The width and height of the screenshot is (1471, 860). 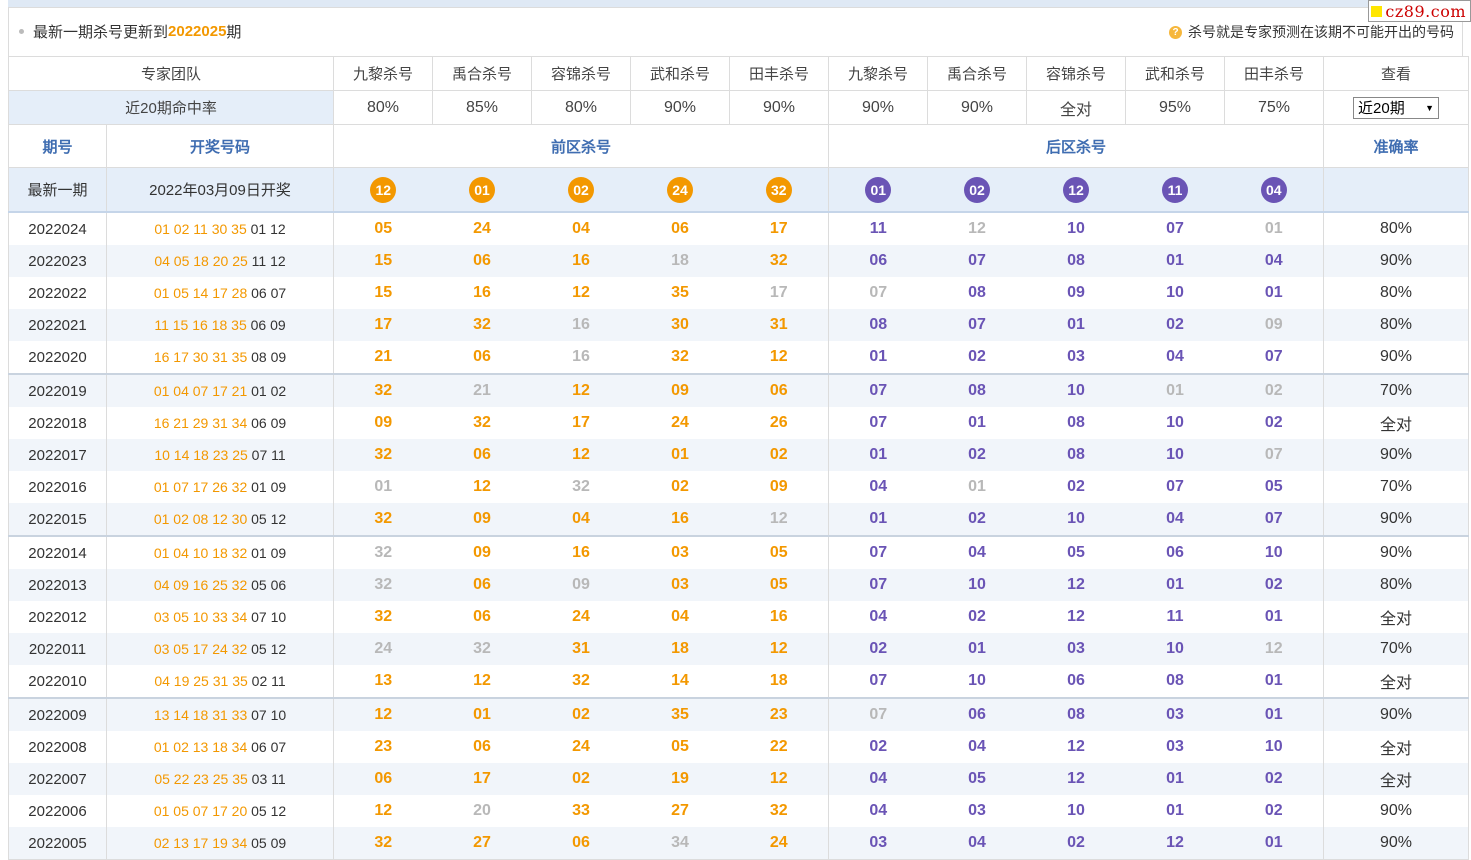 I want to click on draw-front-numbers: 04 09 16 25 32, so click(x=200, y=585).